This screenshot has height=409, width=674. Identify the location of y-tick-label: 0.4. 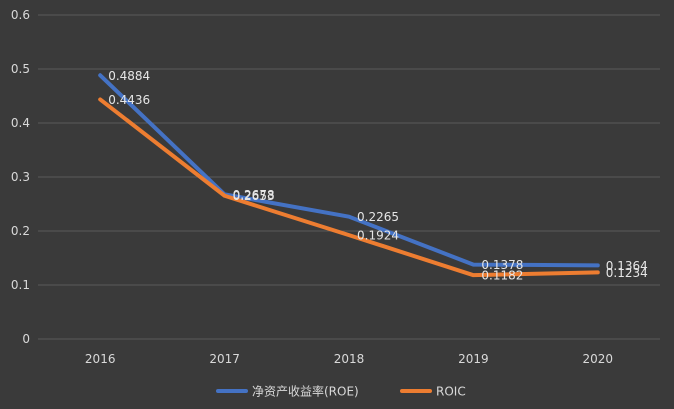
(20, 123).